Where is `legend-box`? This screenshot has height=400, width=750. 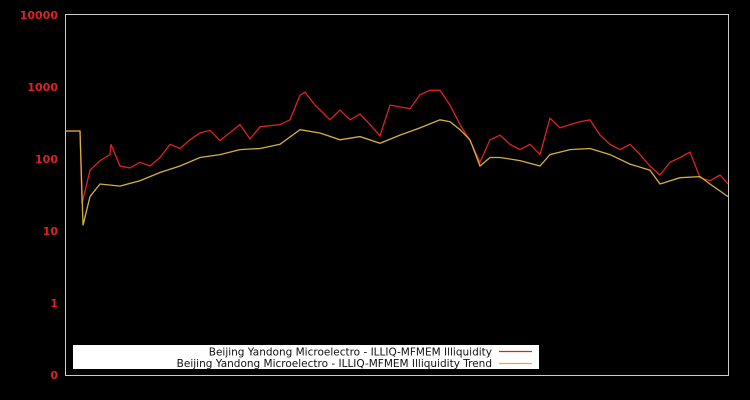 legend-box is located at coordinates (306, 357).